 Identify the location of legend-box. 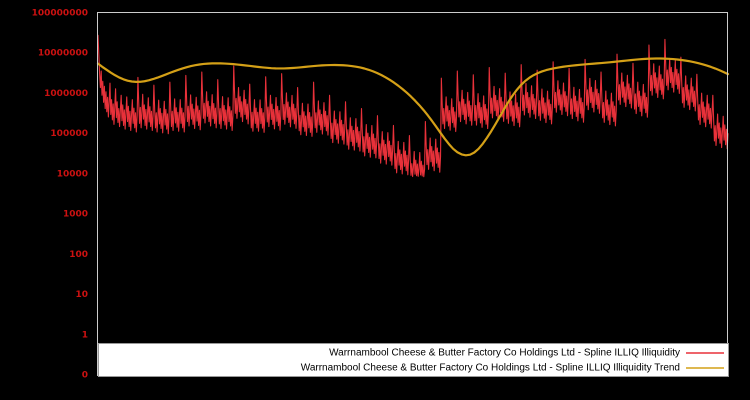
(413, 360).